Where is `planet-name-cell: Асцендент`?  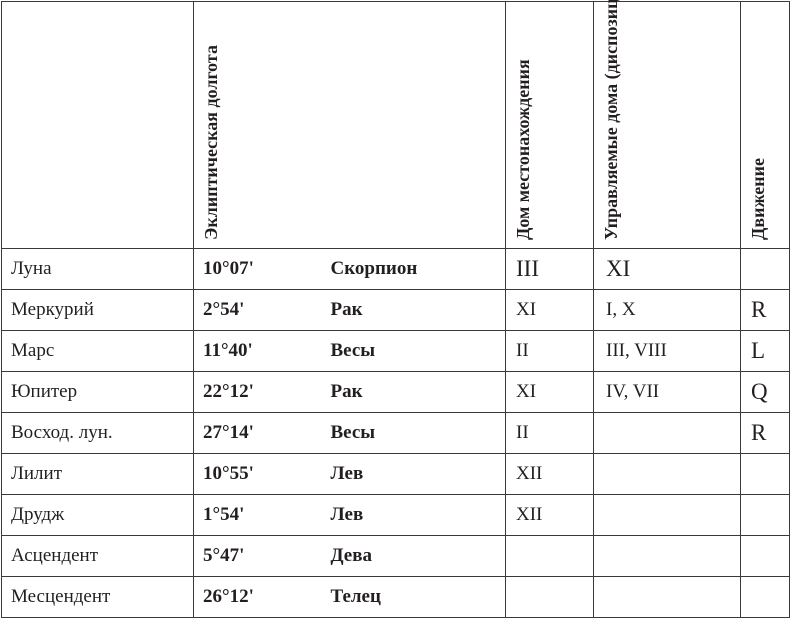 planet-name-cell: Асцендент is located at coordinates (97, 556).